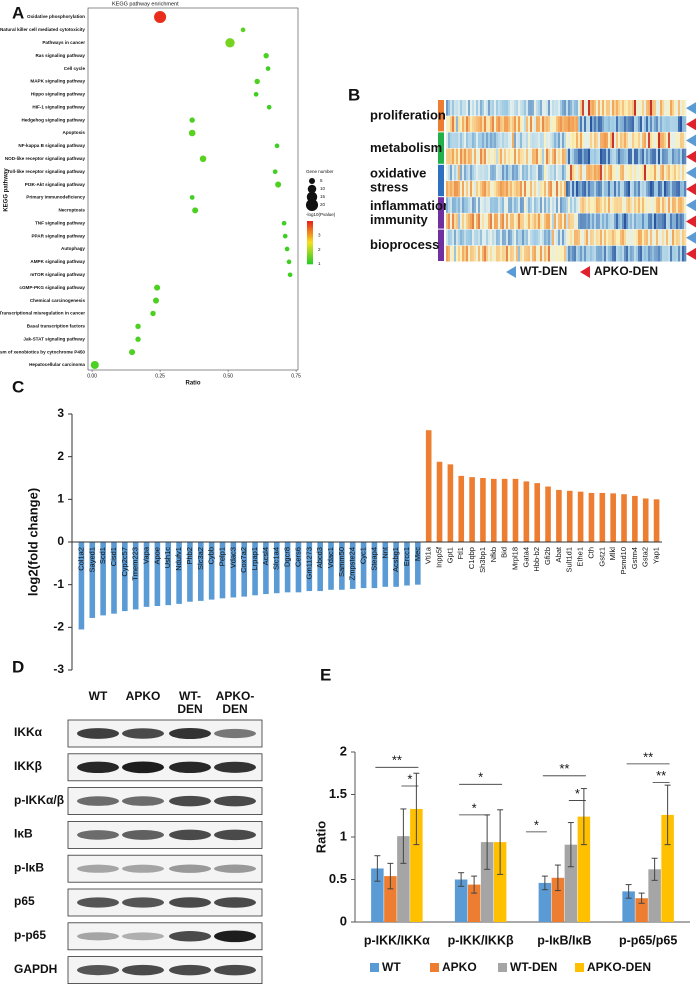 The width and height of the screenshot is (697, 987). Describe the element at coordinates (287, 557) in the screenshot. I see `x-tick-label: Dgcr8` at that location.